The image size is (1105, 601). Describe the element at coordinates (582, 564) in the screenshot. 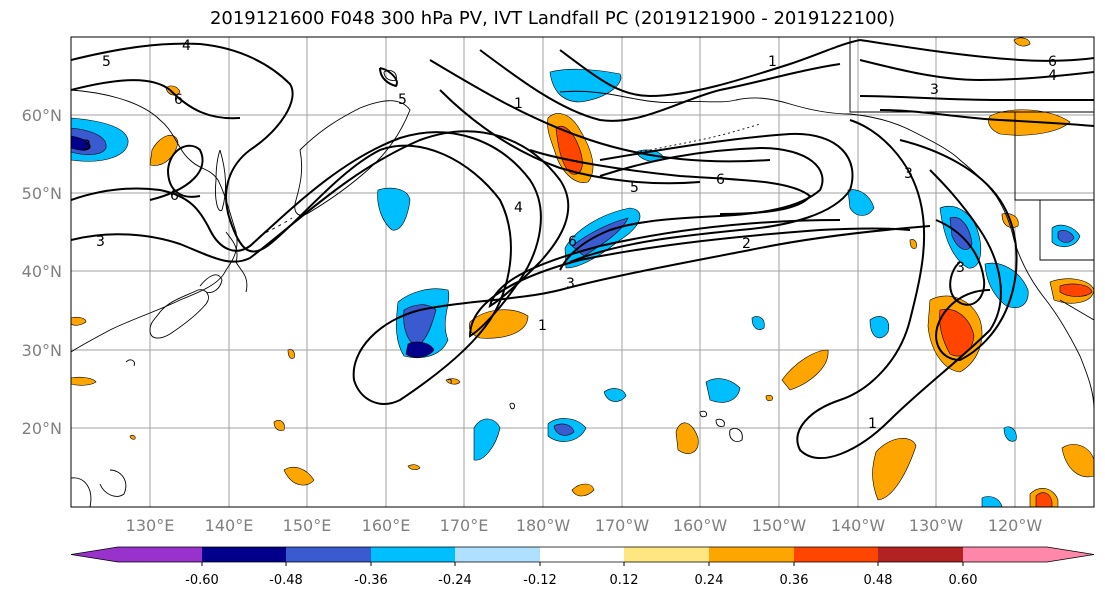

I see `colorbar-ticks` at that location.